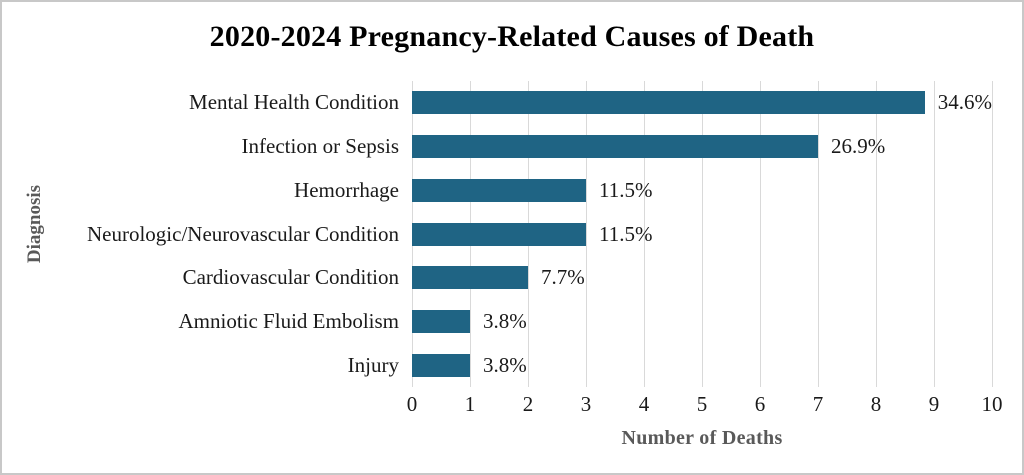 The height and width of the screenshot is (475, 1024). What do you see at coordinates (320, 146) in the screenshot?
I see `category-label: Infection or Sepsis` at bounding box center [320, 146].